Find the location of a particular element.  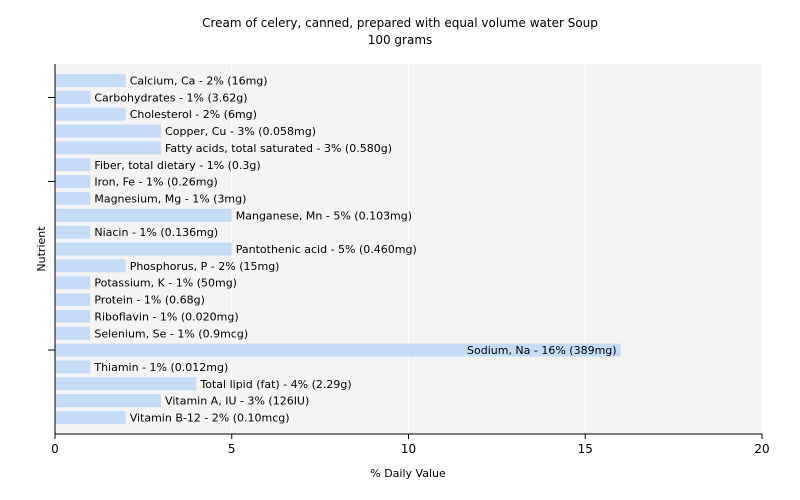

x-tick-label: 0 is located at coordinates (55, 449).